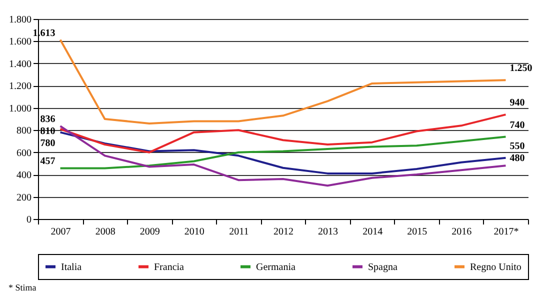  What do you see at coordinates (24, 153) in the screenshot?
I see `y-tick-label: 600` at bounding box center [24, 153].